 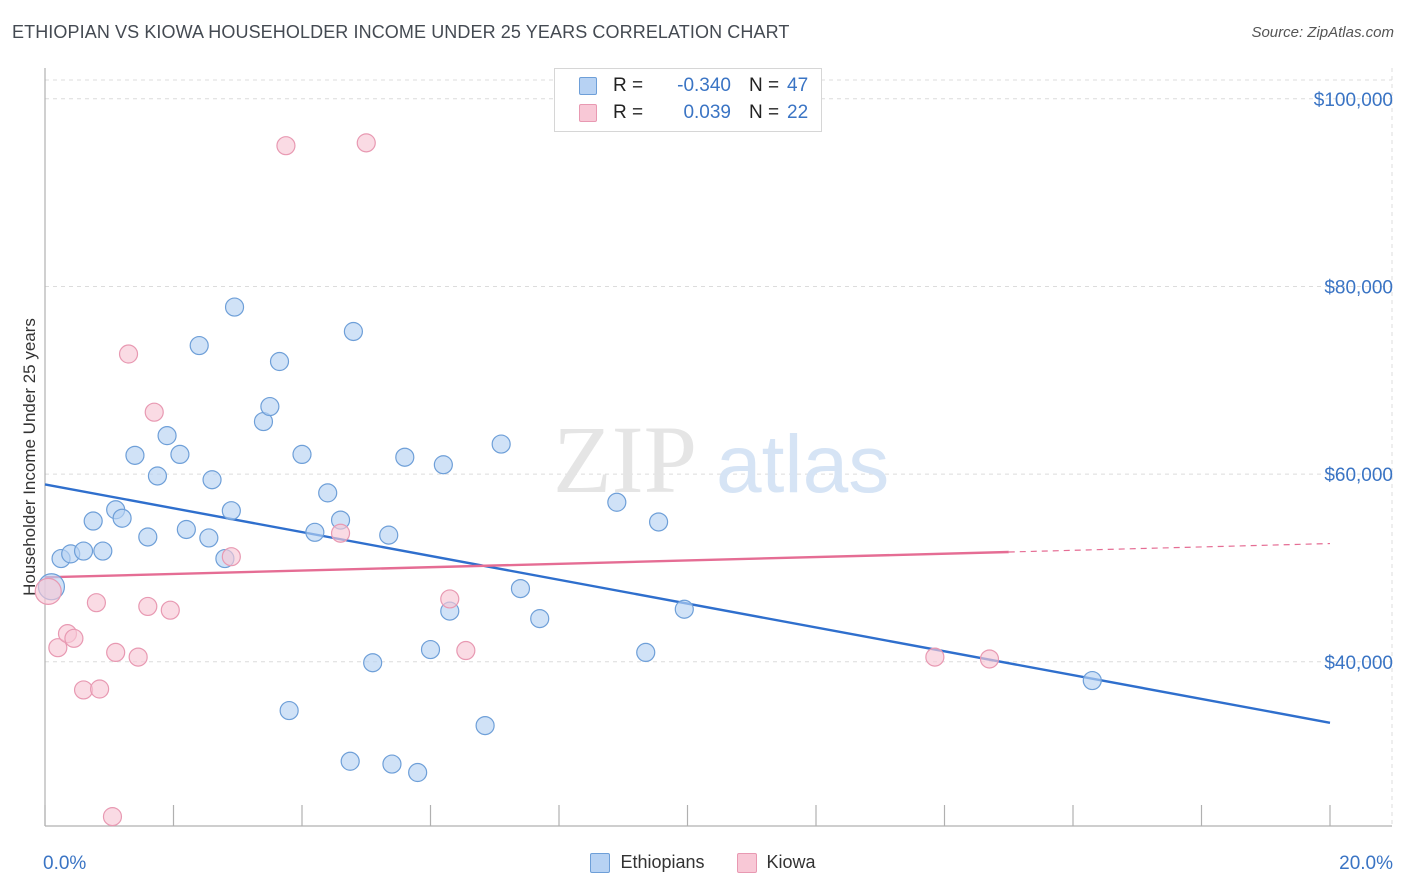 I want to click on source-label: Source: ZipAtlas.com, so click(x=1322, y=32).